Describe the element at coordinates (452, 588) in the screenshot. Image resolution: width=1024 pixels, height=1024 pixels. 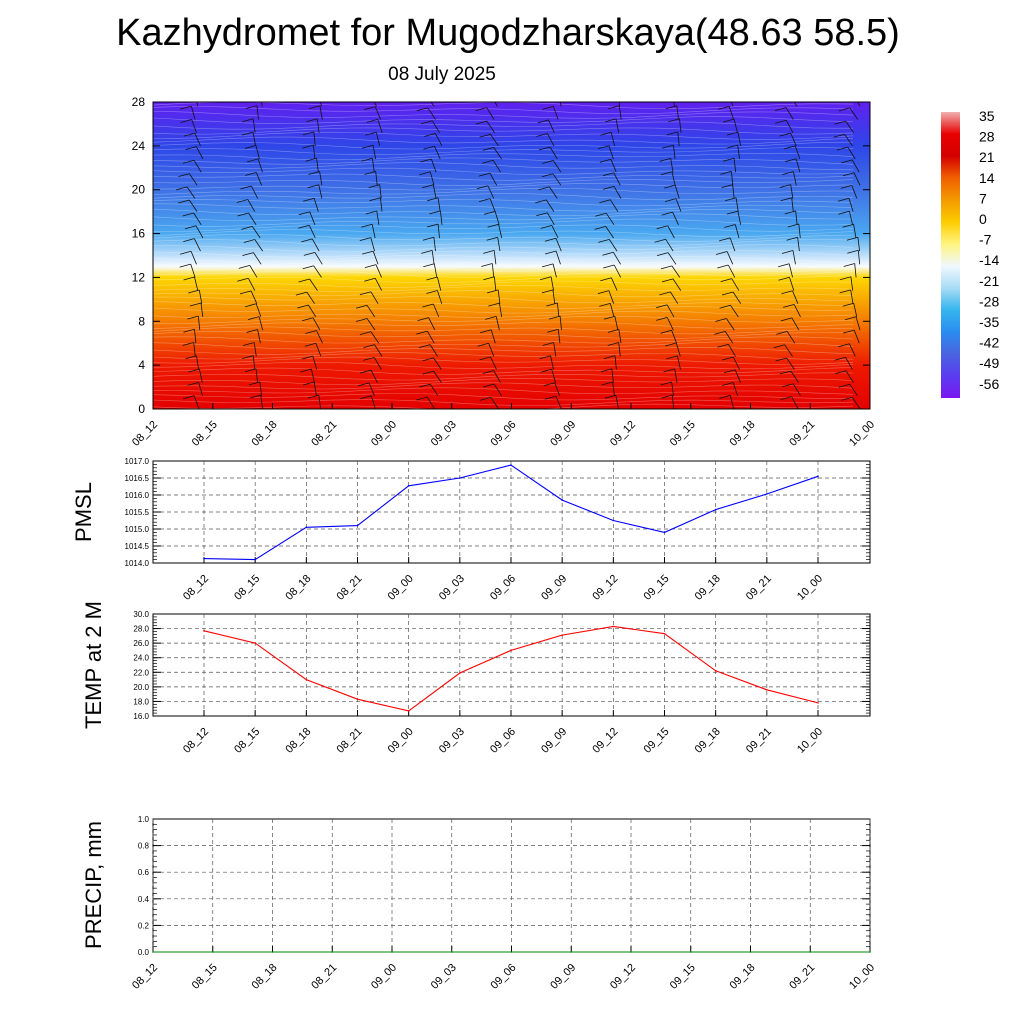
I see `x-tick-label: 09_03` at that location.